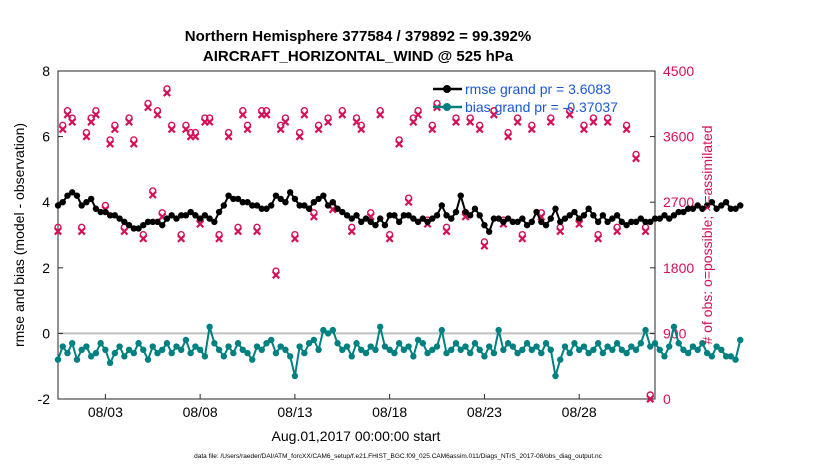  What do you see at coordinates (678, 268) in the screenshot?
I see `y-right-tick-label: 1800` at bounding box center [678, 268].